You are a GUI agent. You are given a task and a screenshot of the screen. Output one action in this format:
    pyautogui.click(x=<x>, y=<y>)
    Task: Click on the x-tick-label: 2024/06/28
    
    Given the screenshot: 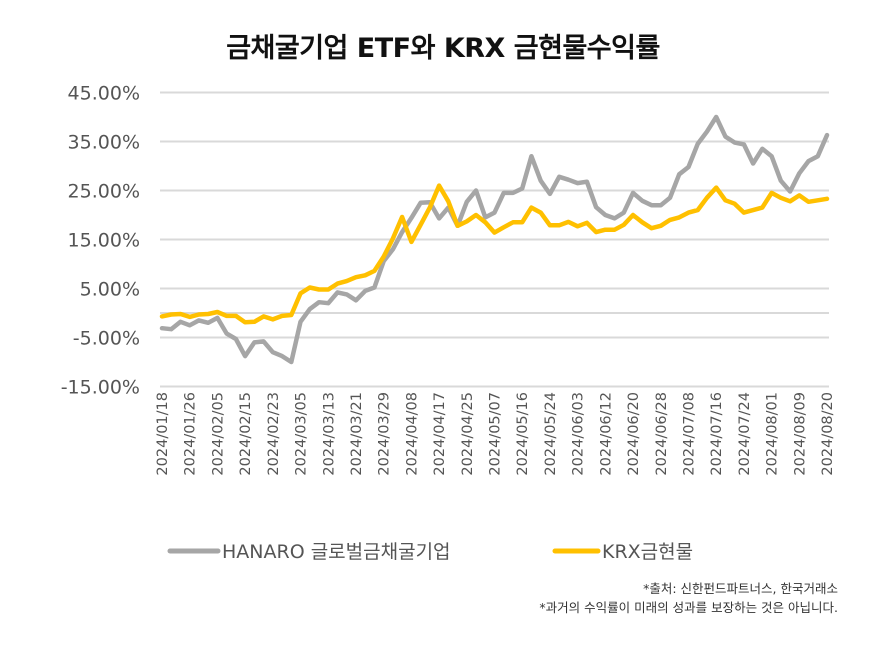 What is the action you would take?
    pyautogui.click(x=662, y=434)
    